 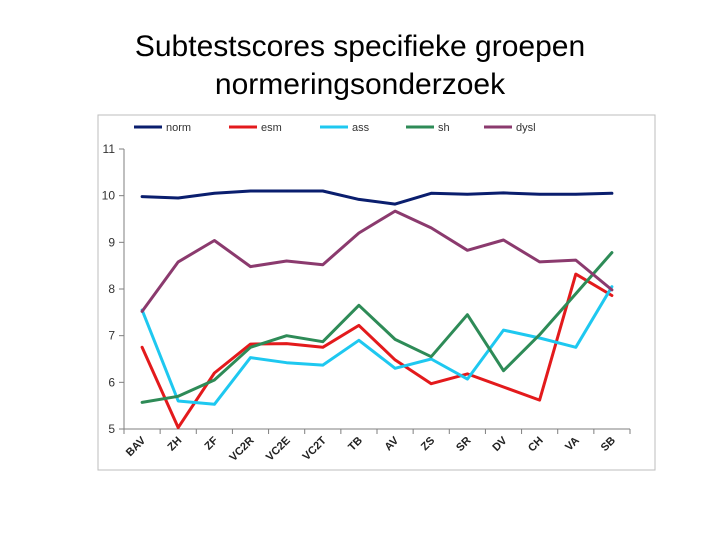 What do you see at coordinates (271, 128) in the screenshot?
I see `legend-label-esm: esm` at bounding box center [271, 128].